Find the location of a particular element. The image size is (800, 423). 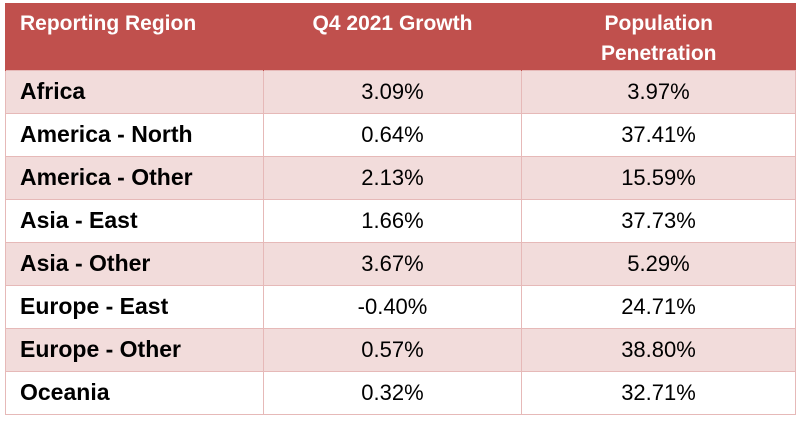

table-row: Asia - East 1.66% 37.73% is located at coordinates (400, 220).